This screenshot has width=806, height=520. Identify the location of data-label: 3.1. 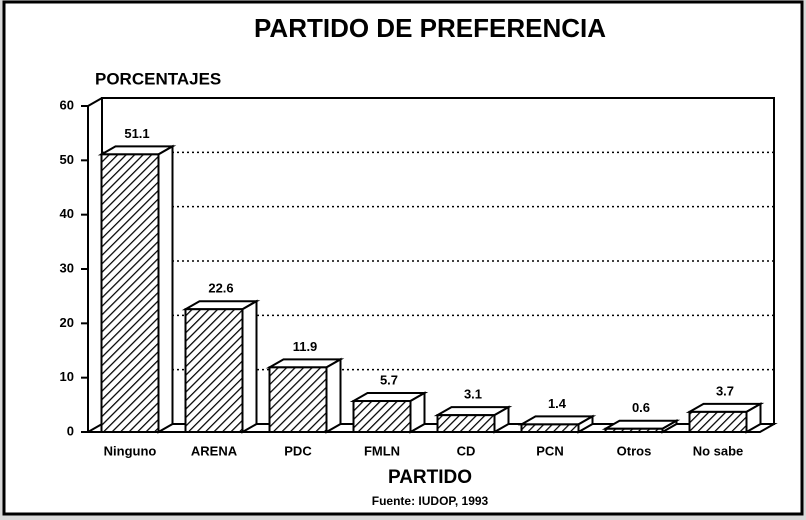
(473, 394).